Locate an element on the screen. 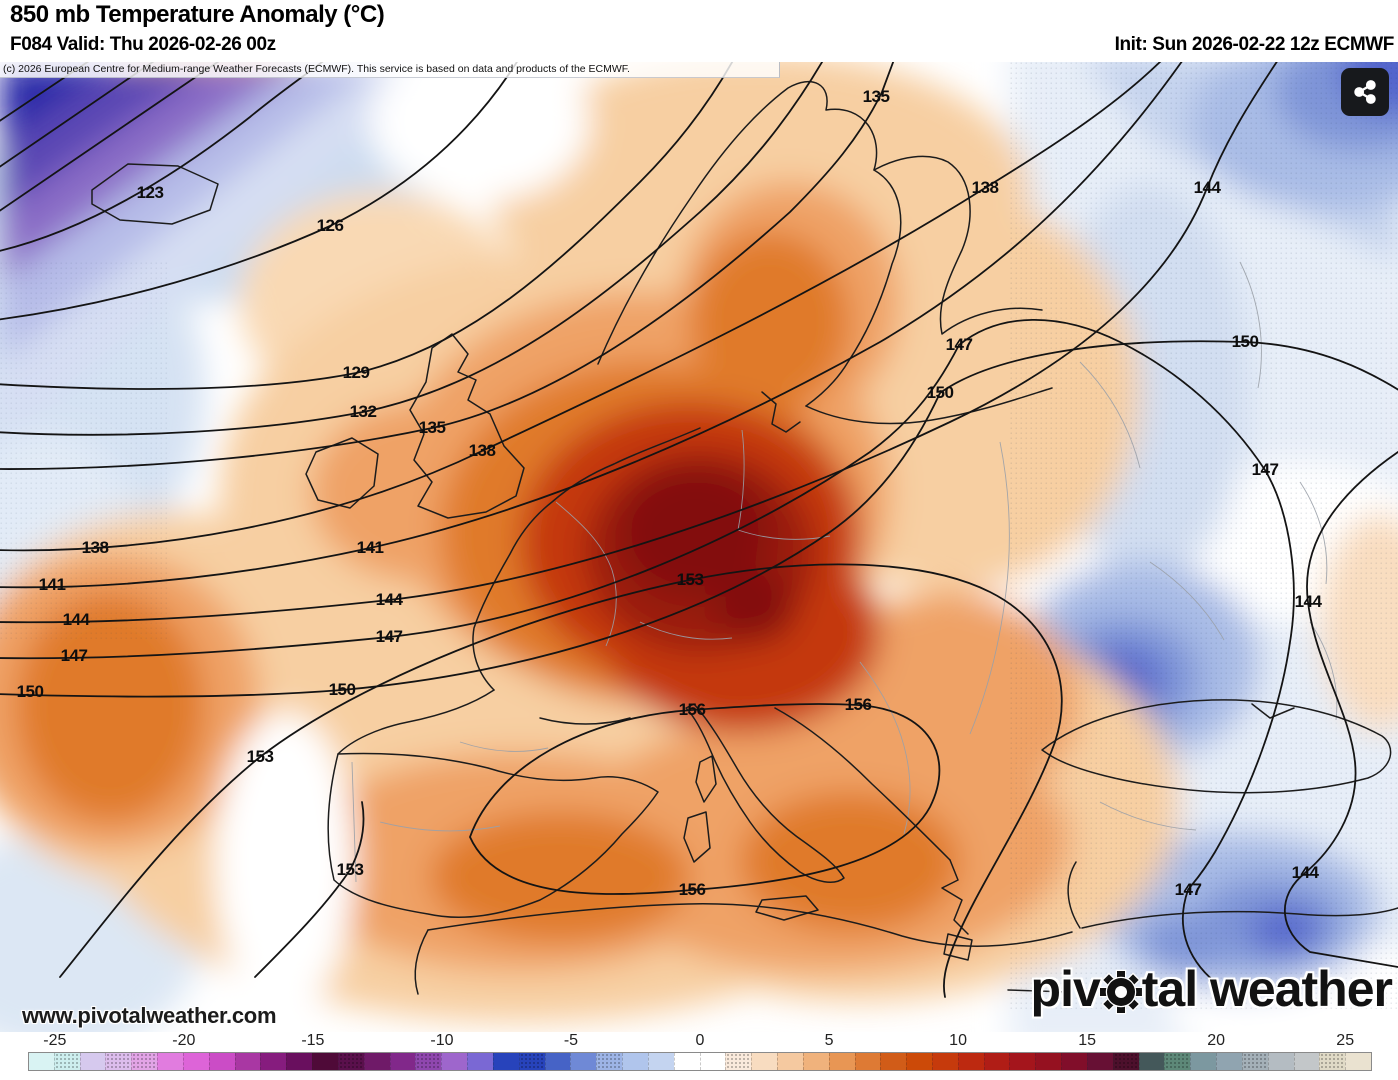 The width and height of the screenshot is (1398, 1080). gear-icon is located at coordinates (1121, 992).